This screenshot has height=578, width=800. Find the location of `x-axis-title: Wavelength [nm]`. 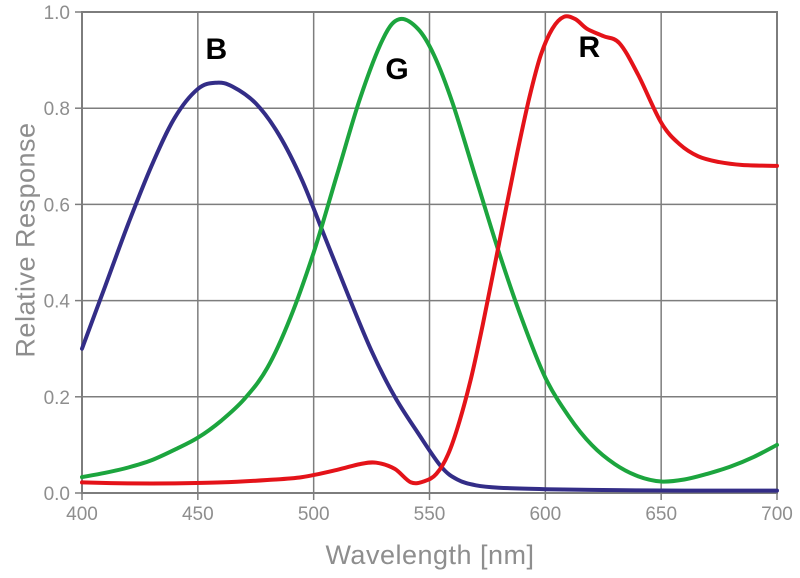

x-axis-title: Wavelength [nm] is located at coordinates (430, 555).